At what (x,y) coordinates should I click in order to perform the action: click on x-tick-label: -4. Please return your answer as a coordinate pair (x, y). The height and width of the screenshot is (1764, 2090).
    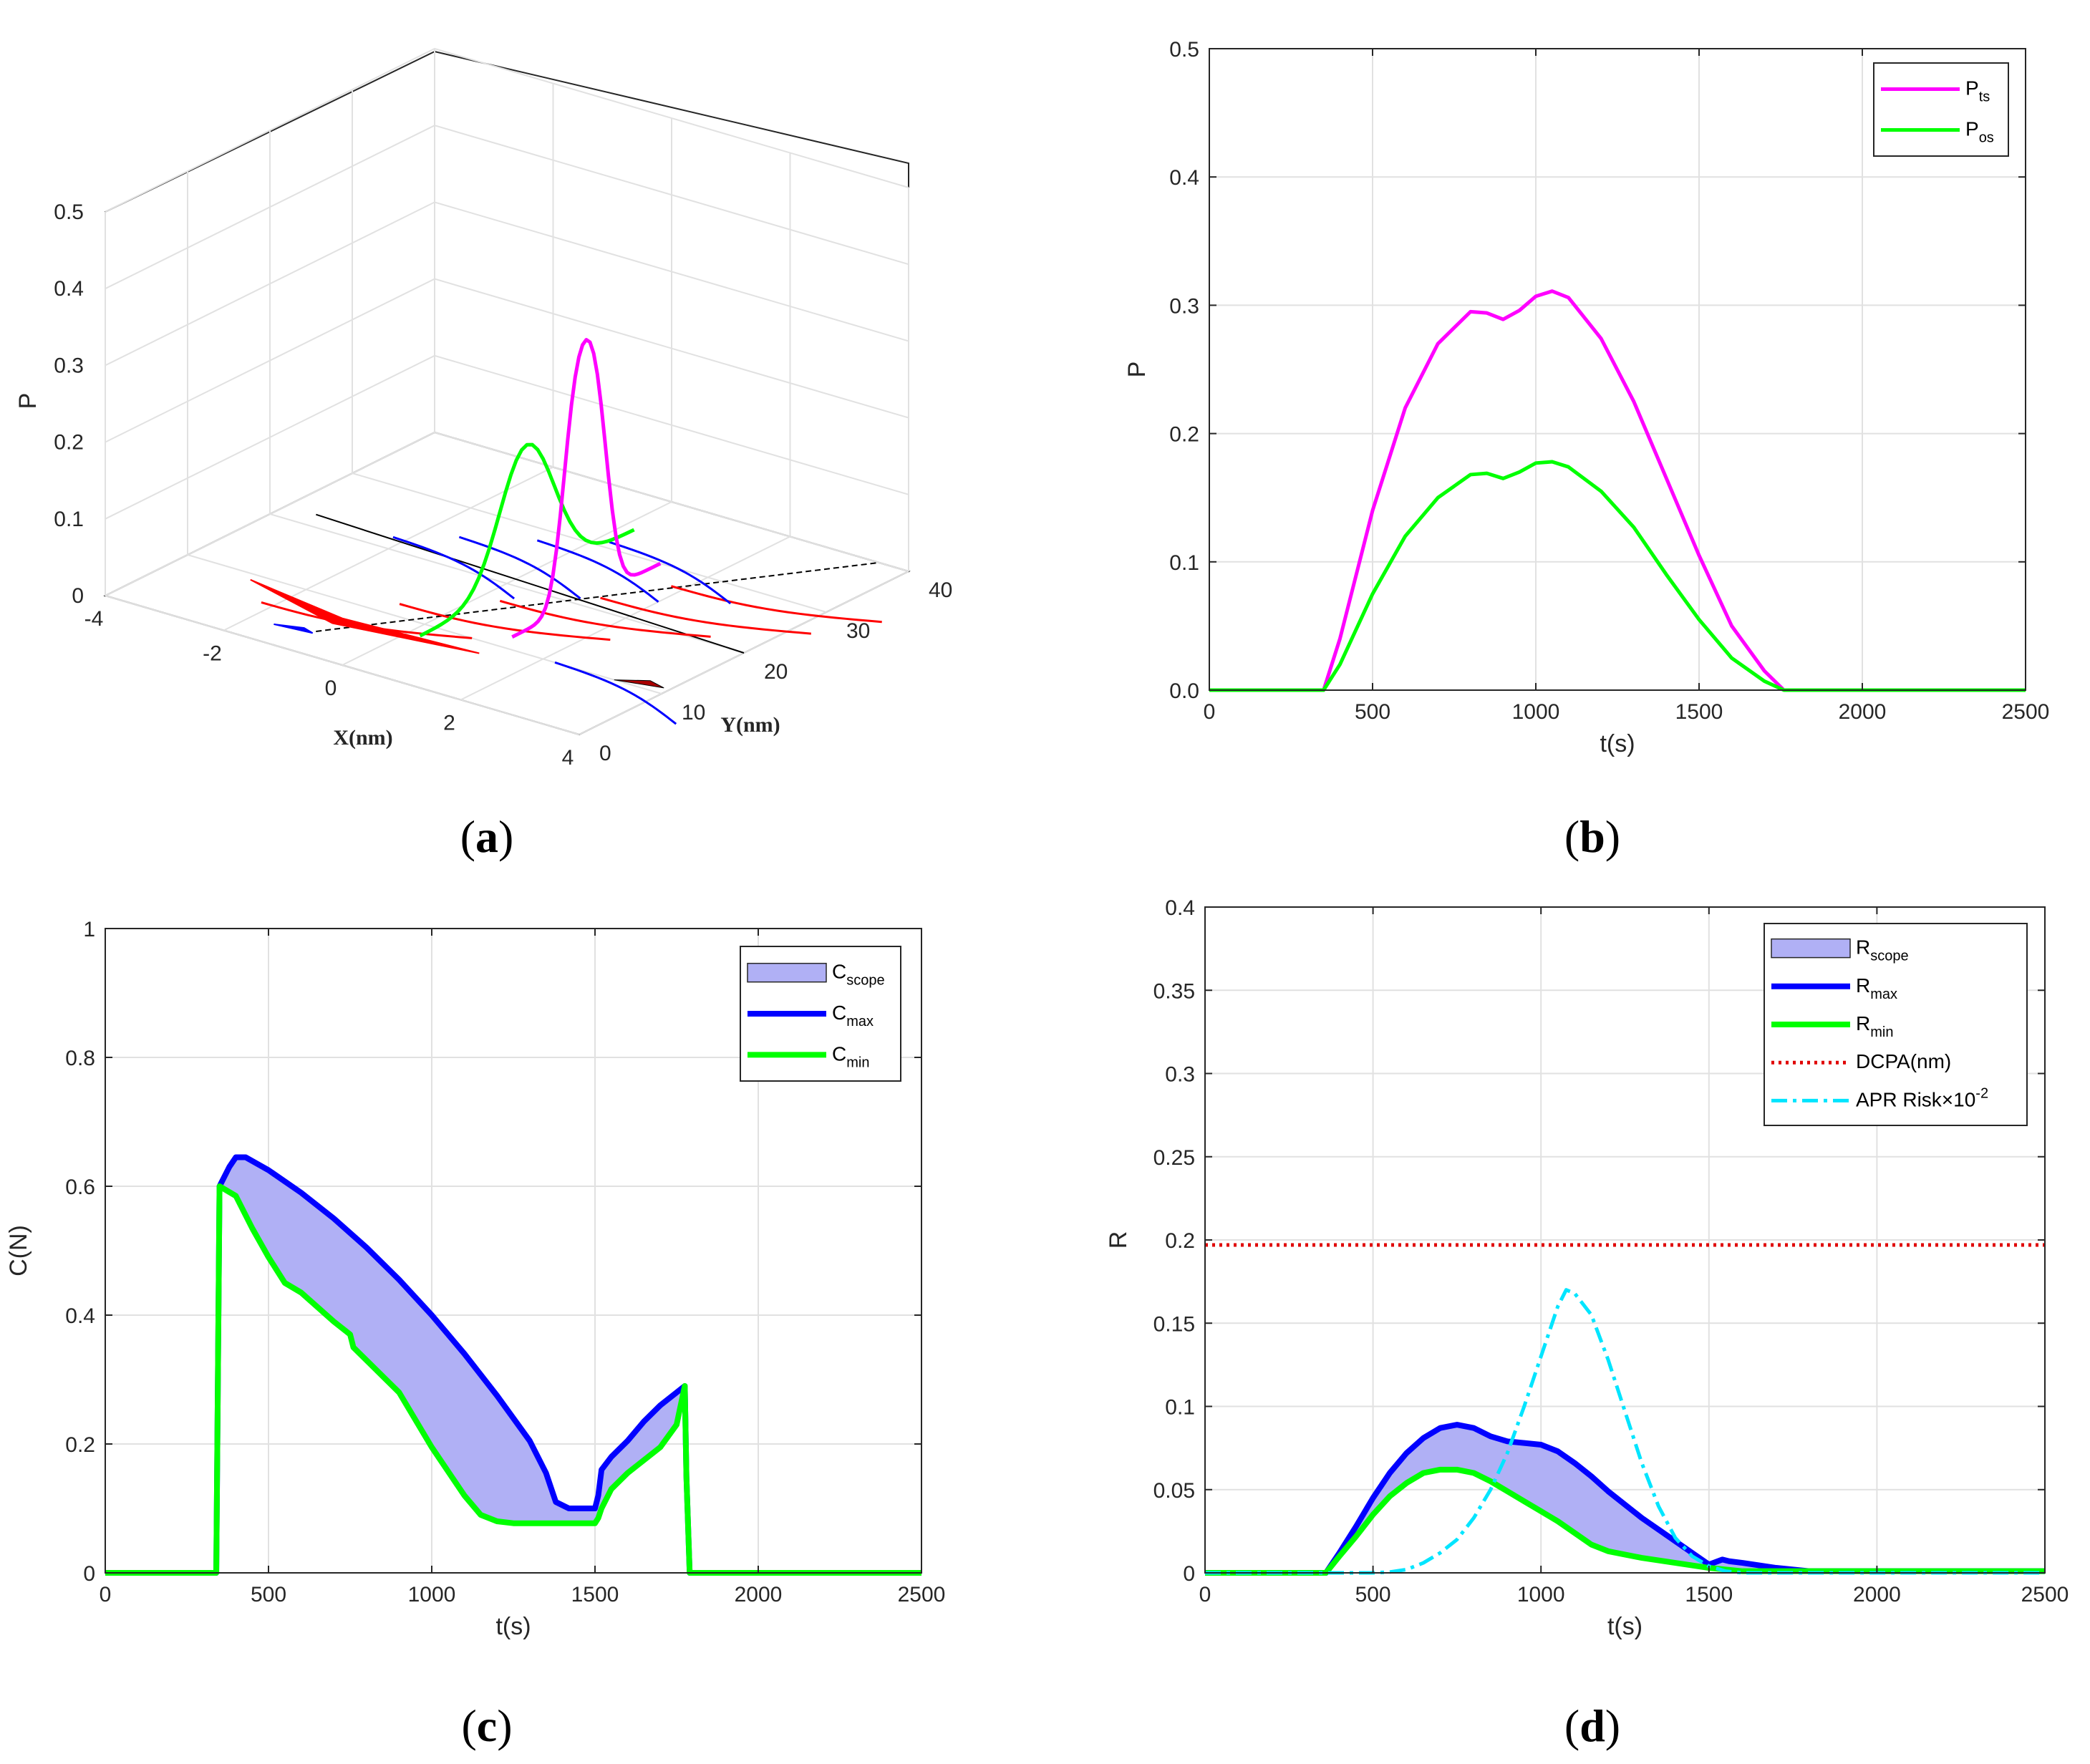
    Looking at the image, I should click on (94, 619).